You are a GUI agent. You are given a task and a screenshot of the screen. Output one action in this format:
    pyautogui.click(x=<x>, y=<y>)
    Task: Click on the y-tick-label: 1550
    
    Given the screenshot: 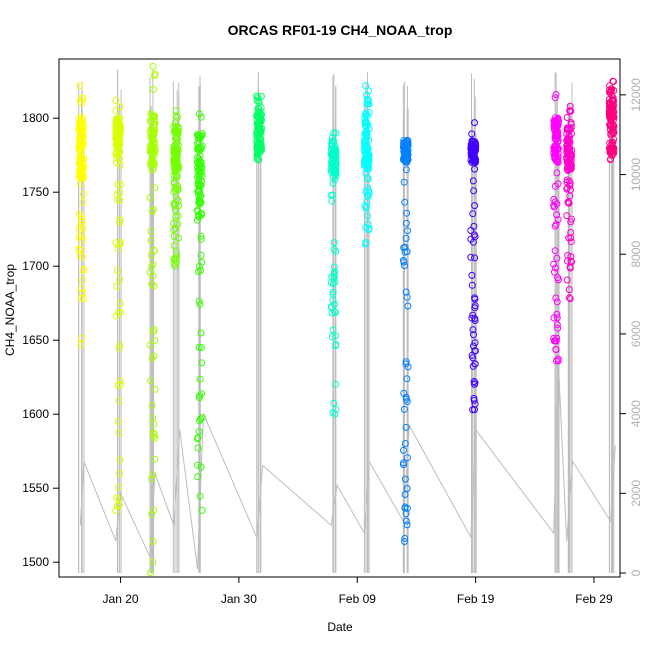 What is the action you would take?
    pyautogui.click(x=35, y=488)
    